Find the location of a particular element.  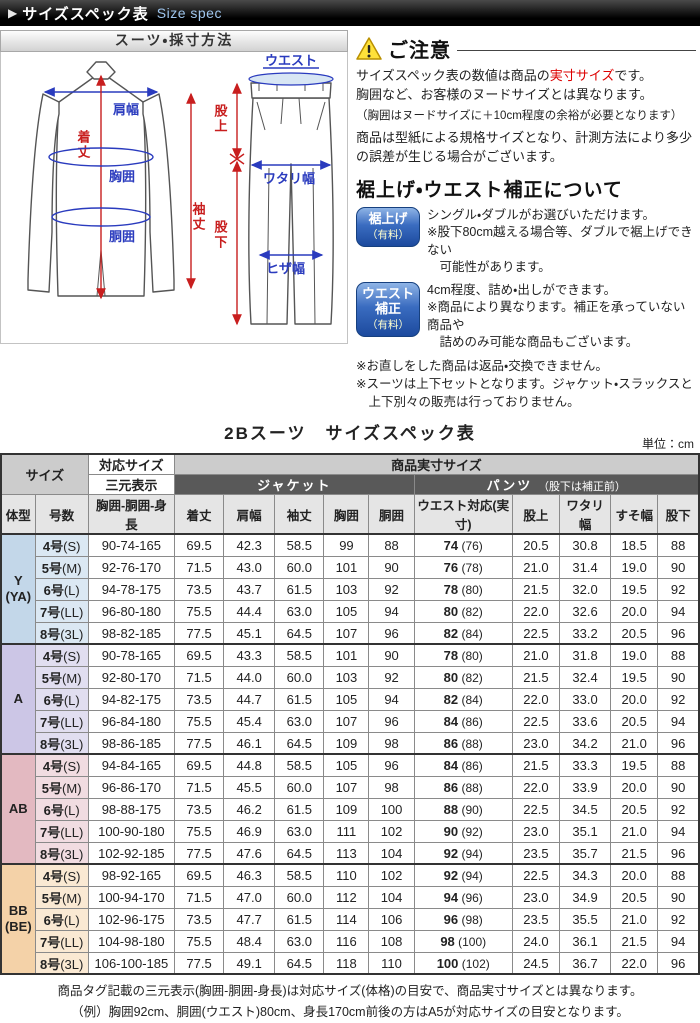

spec-cell: 8号(3L) is located at coordinates (61, 633).